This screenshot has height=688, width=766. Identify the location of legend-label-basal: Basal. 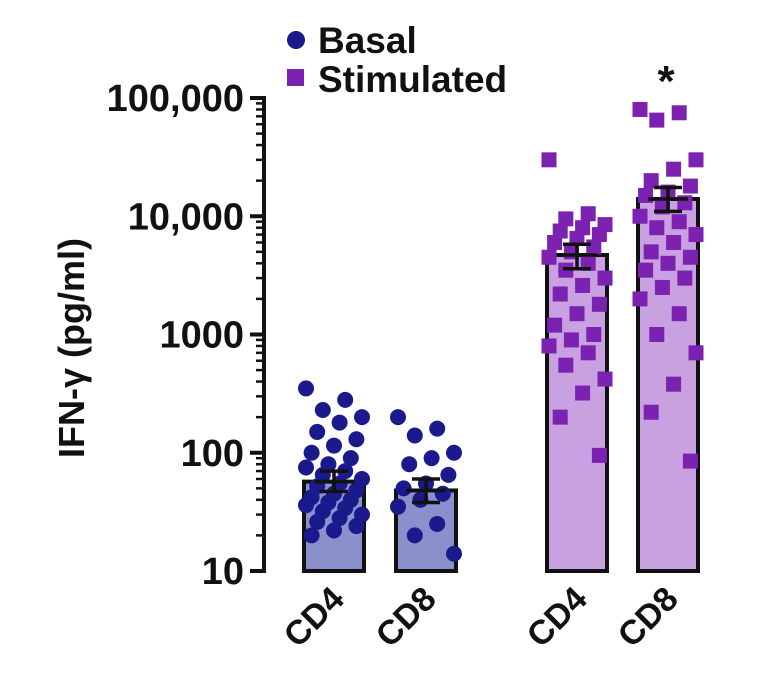
(367, 40).